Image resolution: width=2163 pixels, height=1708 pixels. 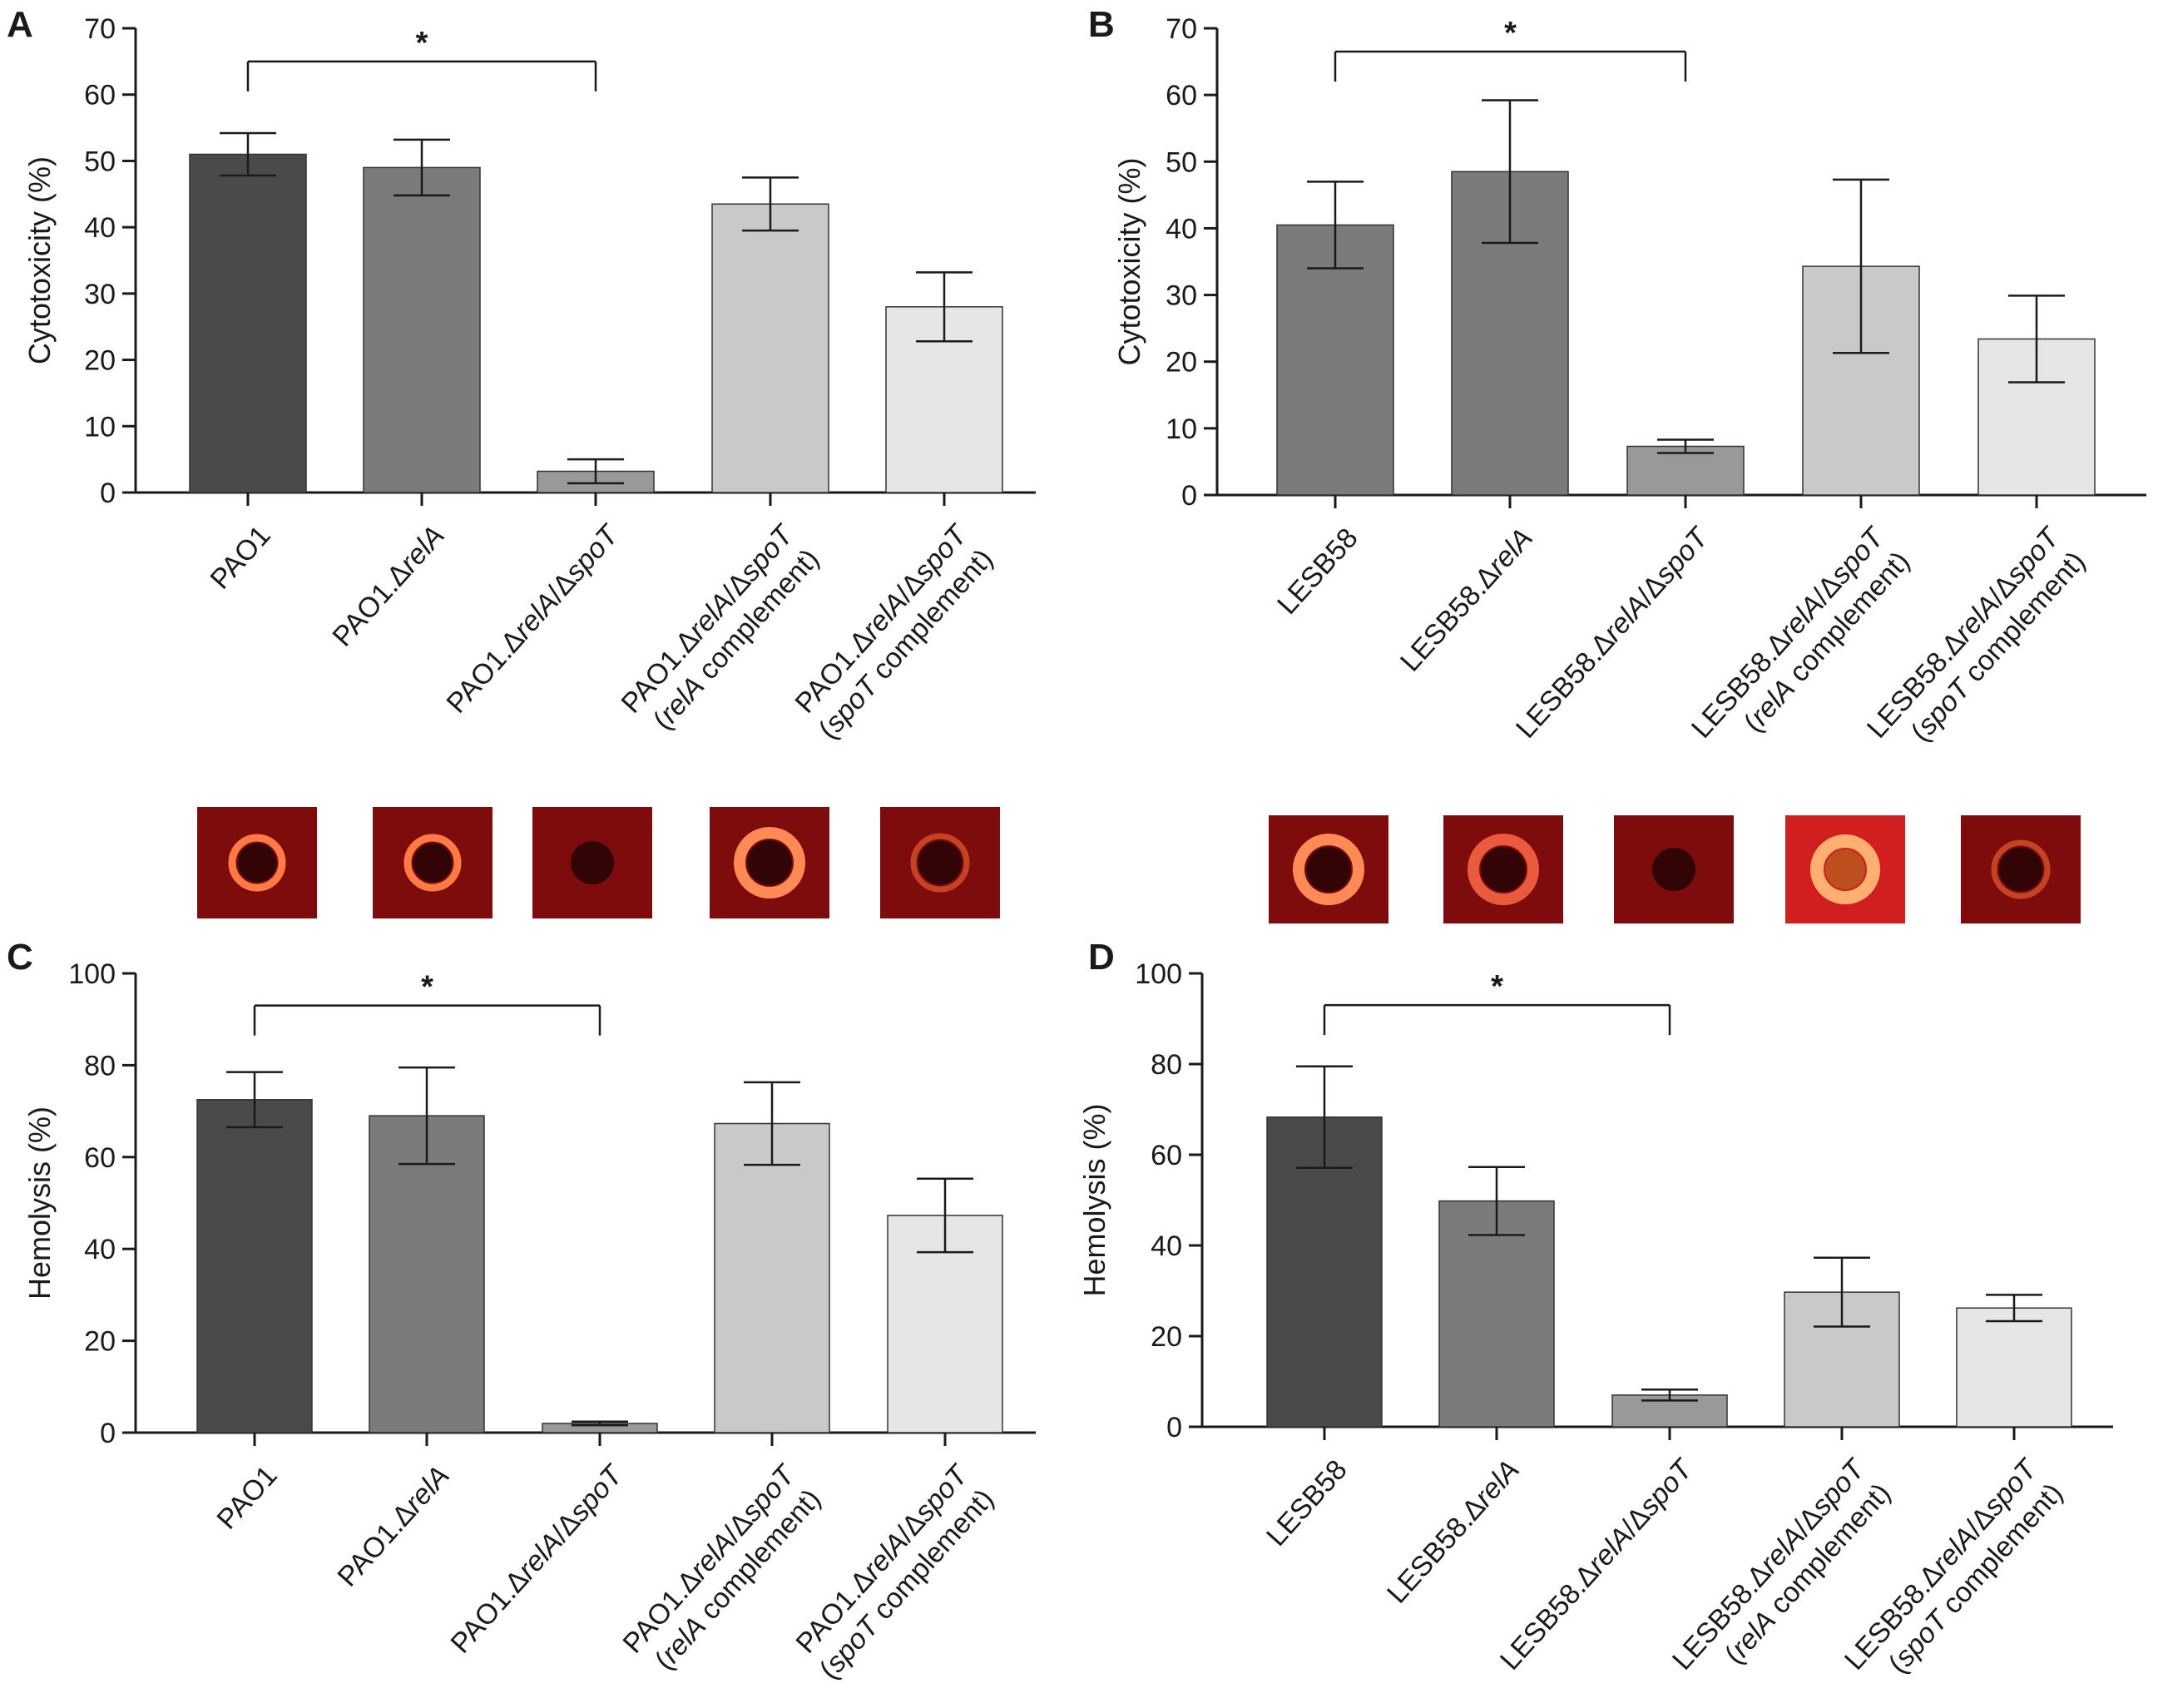 I want to click on panel-letter: D, so click(x=1101, y=957).